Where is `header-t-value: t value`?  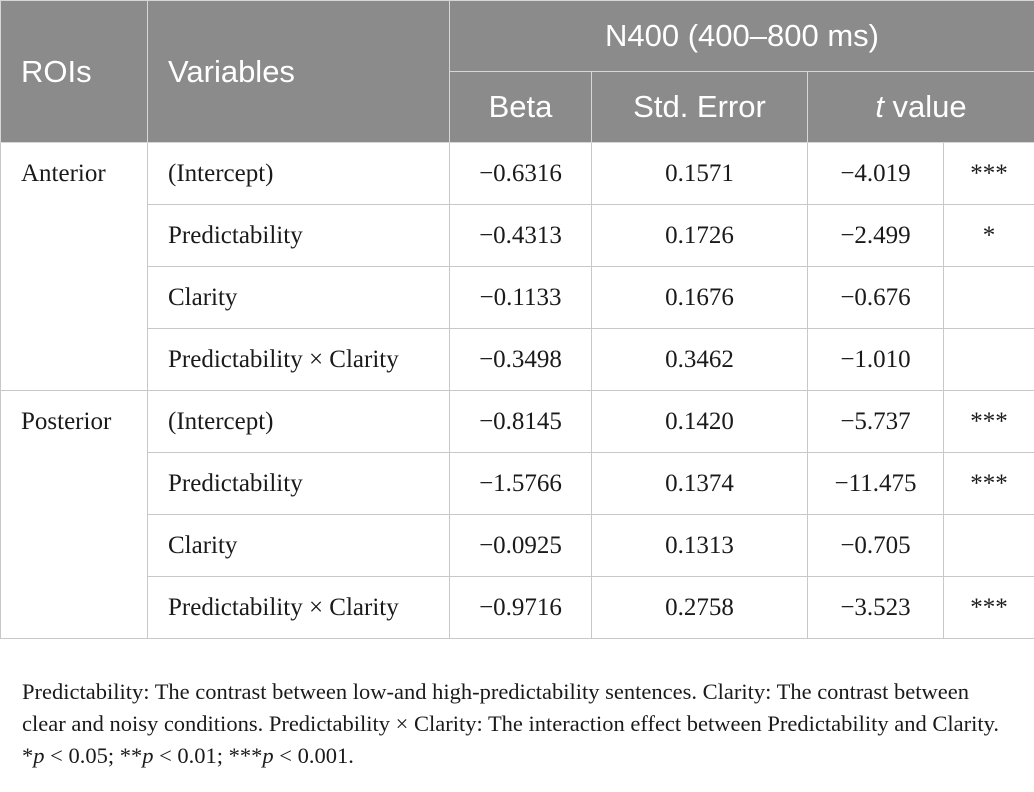
header-t-value: t value is located at coordinates (920, 107).